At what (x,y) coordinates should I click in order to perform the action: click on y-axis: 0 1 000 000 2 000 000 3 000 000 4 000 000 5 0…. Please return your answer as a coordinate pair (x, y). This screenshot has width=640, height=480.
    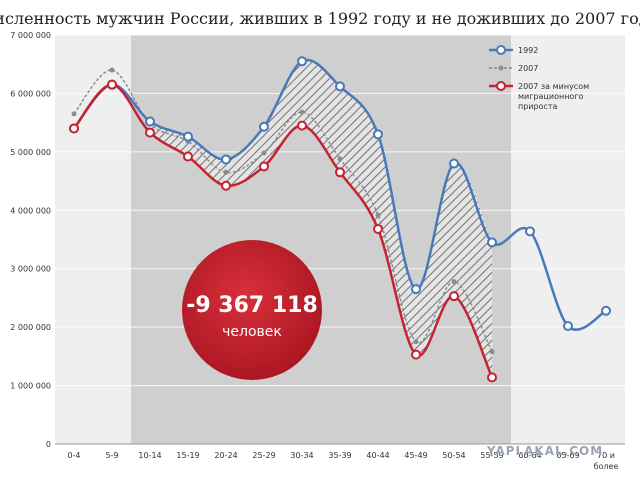
    Looking at the image, I should click on (30, 240).